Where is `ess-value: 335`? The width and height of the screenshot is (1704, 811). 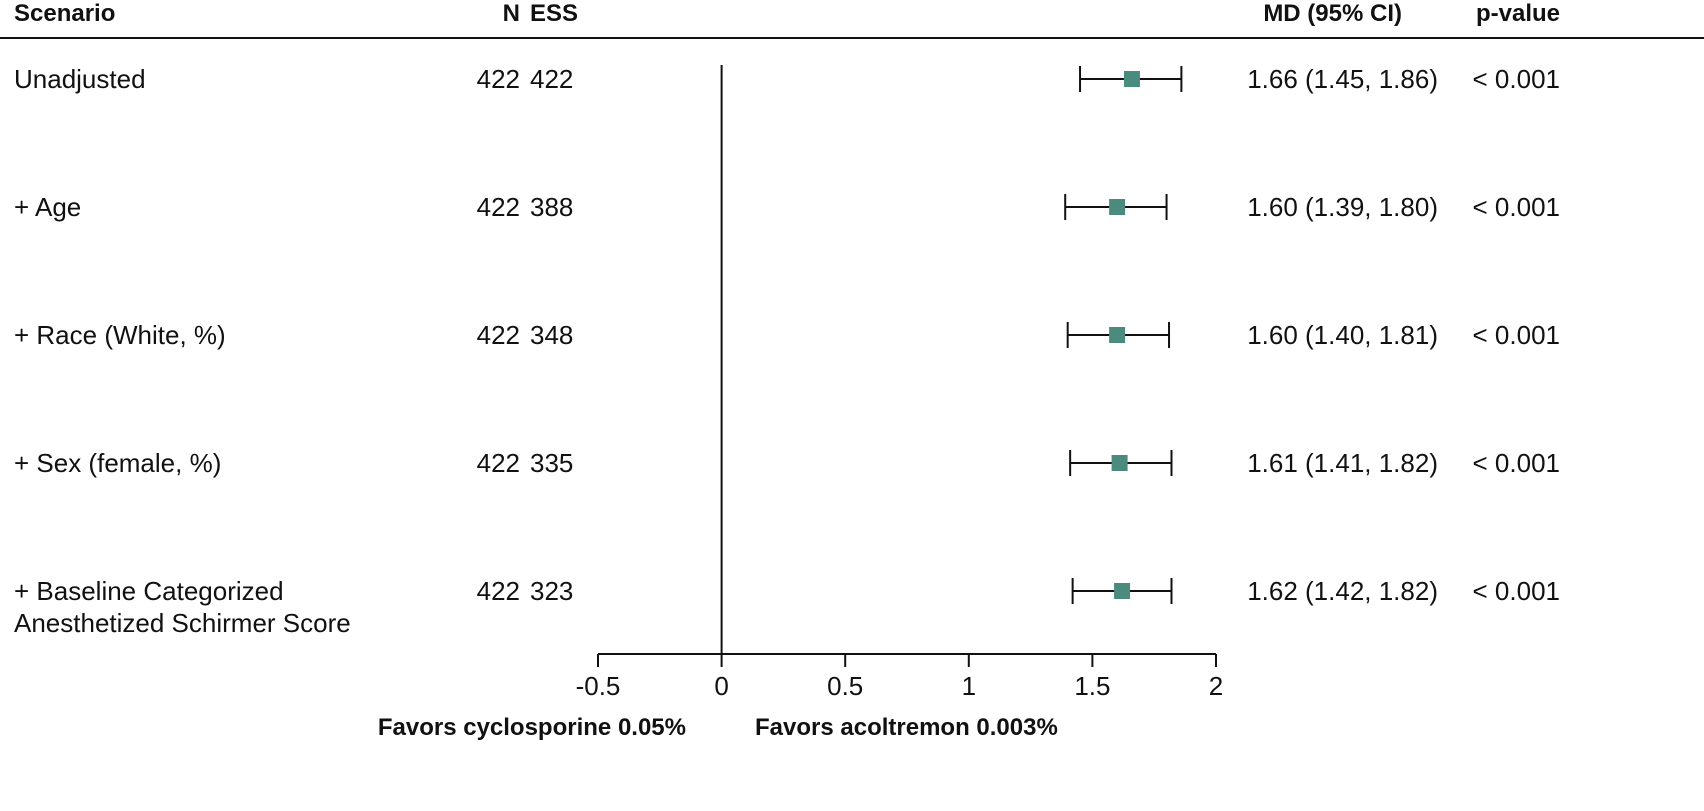
ess-value: 335 is located at coordinates (552, 463).